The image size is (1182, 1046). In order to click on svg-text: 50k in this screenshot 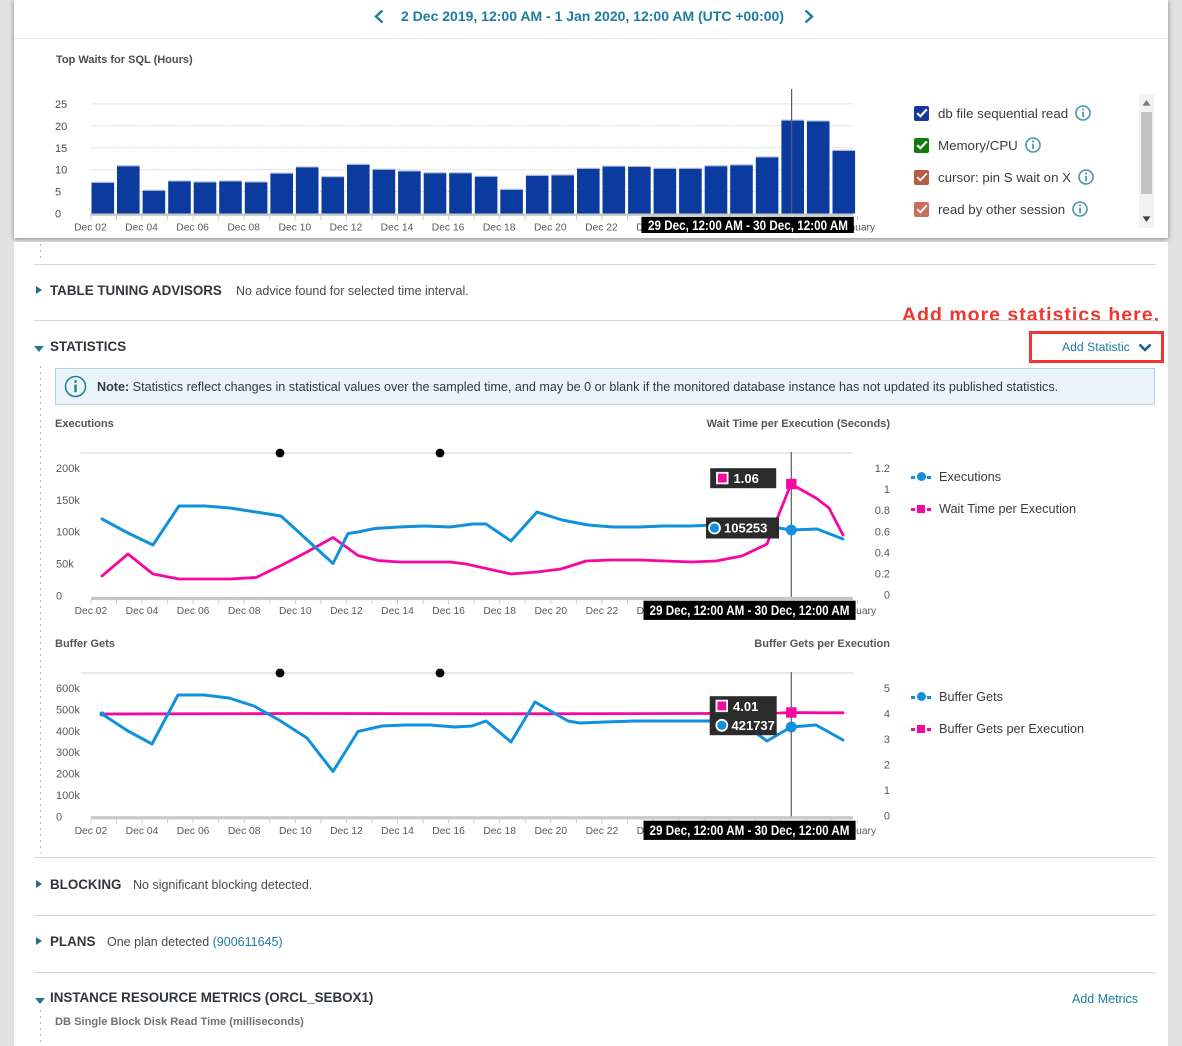, I will do `click(65, 565)`.